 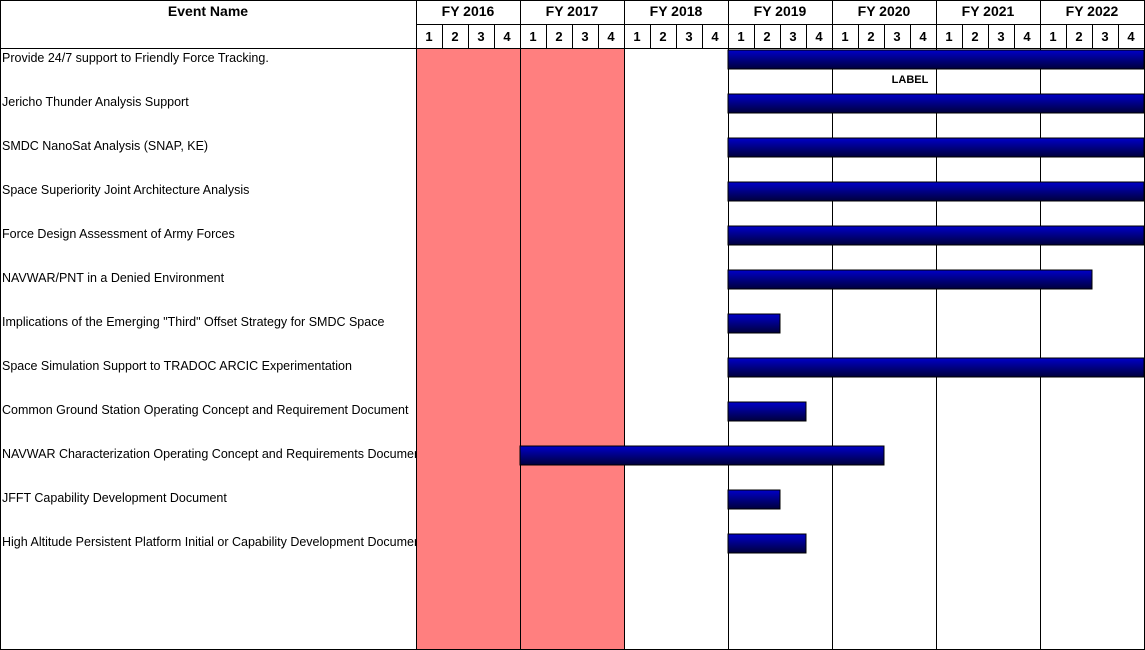 What do you see at coordinates (208, 11) in the screenshot?
I see `event-name-header: Event Name` at bounding box center [208, 11].